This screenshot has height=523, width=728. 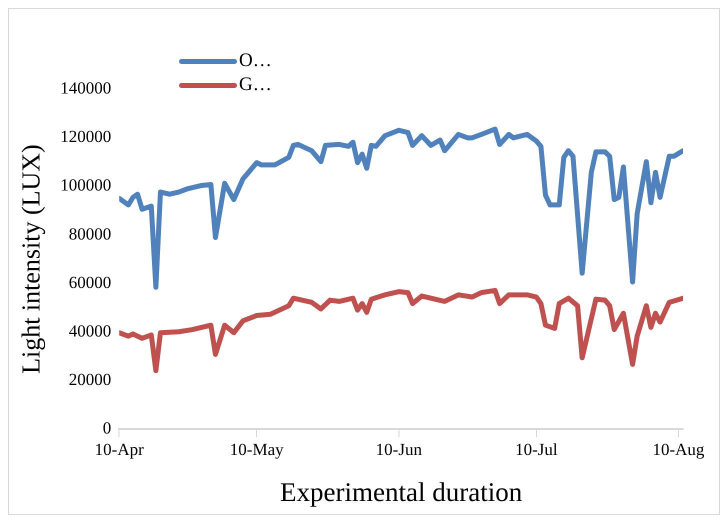 What do you see at coordinates (107, 428) in the screenshot?
I see `y-tick-label: 0` at bounding box center [107, 428].